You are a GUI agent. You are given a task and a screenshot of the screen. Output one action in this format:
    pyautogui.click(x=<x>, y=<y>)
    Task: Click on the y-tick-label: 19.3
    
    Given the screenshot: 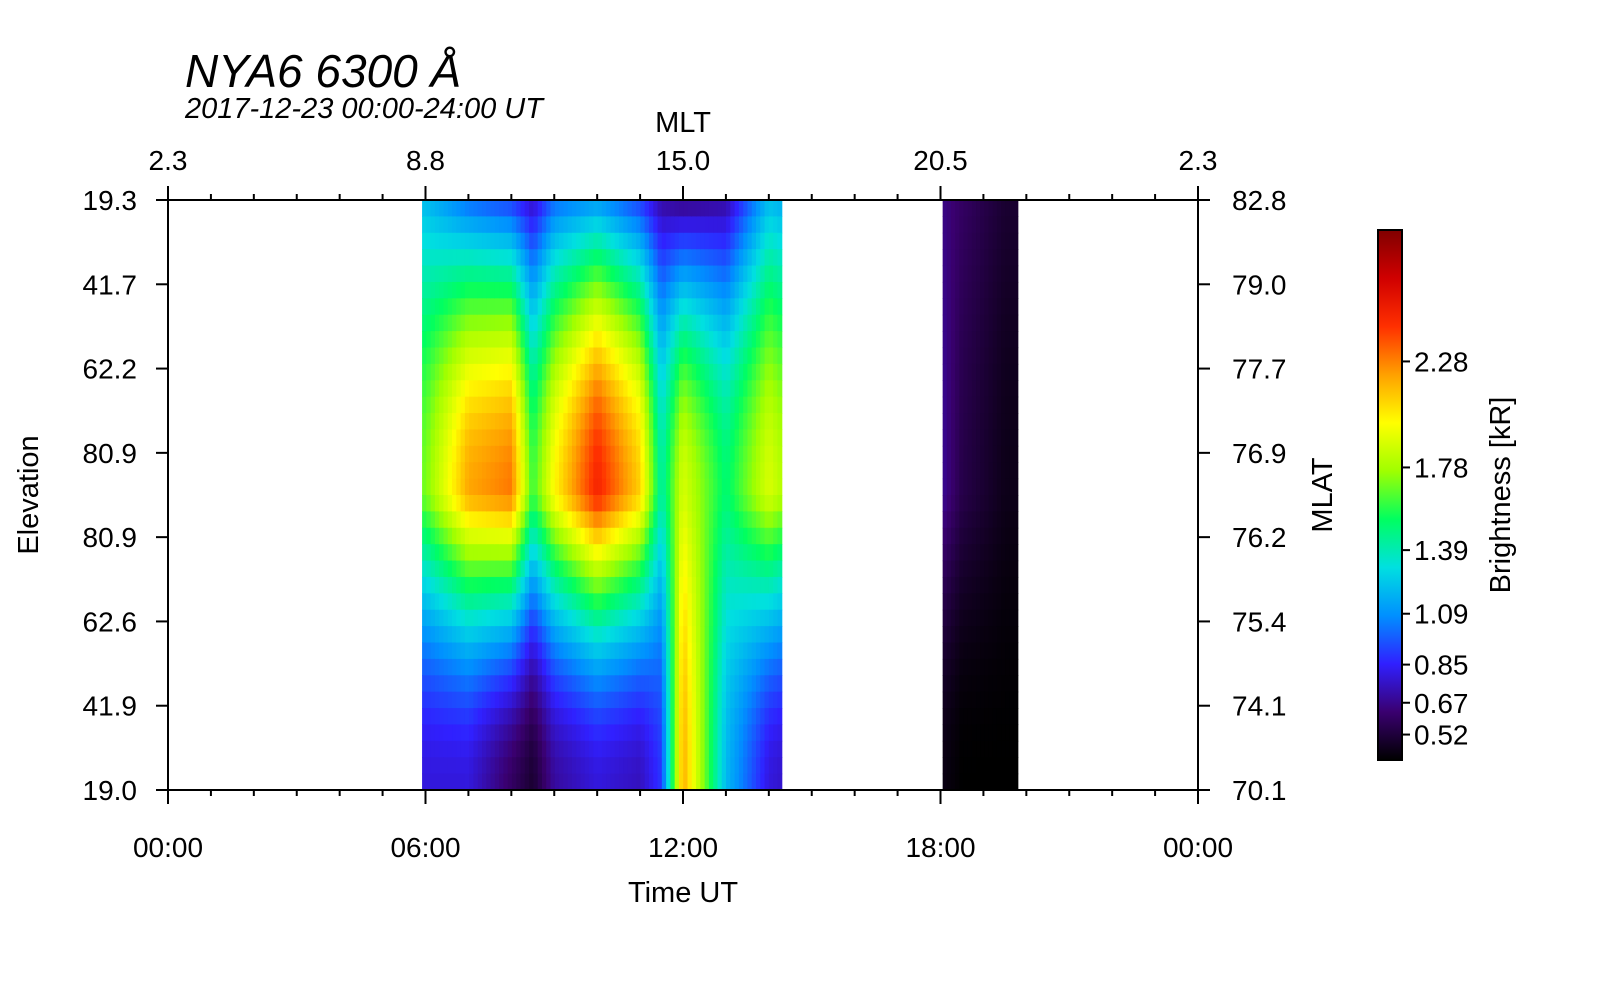 What is the action you would take?
    pyautogui.click(x=110, y=200)
    